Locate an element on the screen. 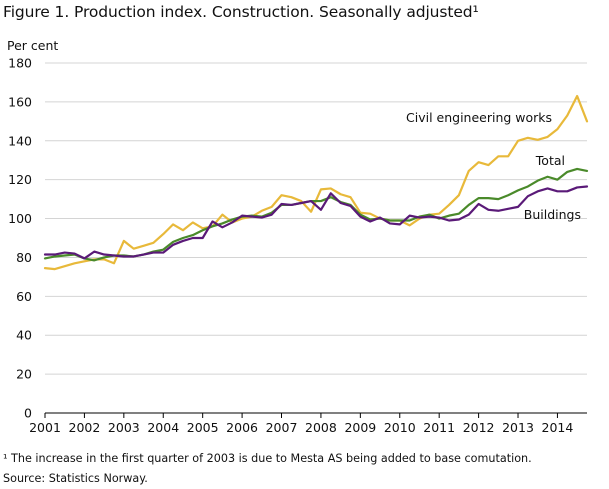 Image resolution: width=609 pixels, height=489 pixels. y-tick-label: 40 is located at coordinates (24, 335).